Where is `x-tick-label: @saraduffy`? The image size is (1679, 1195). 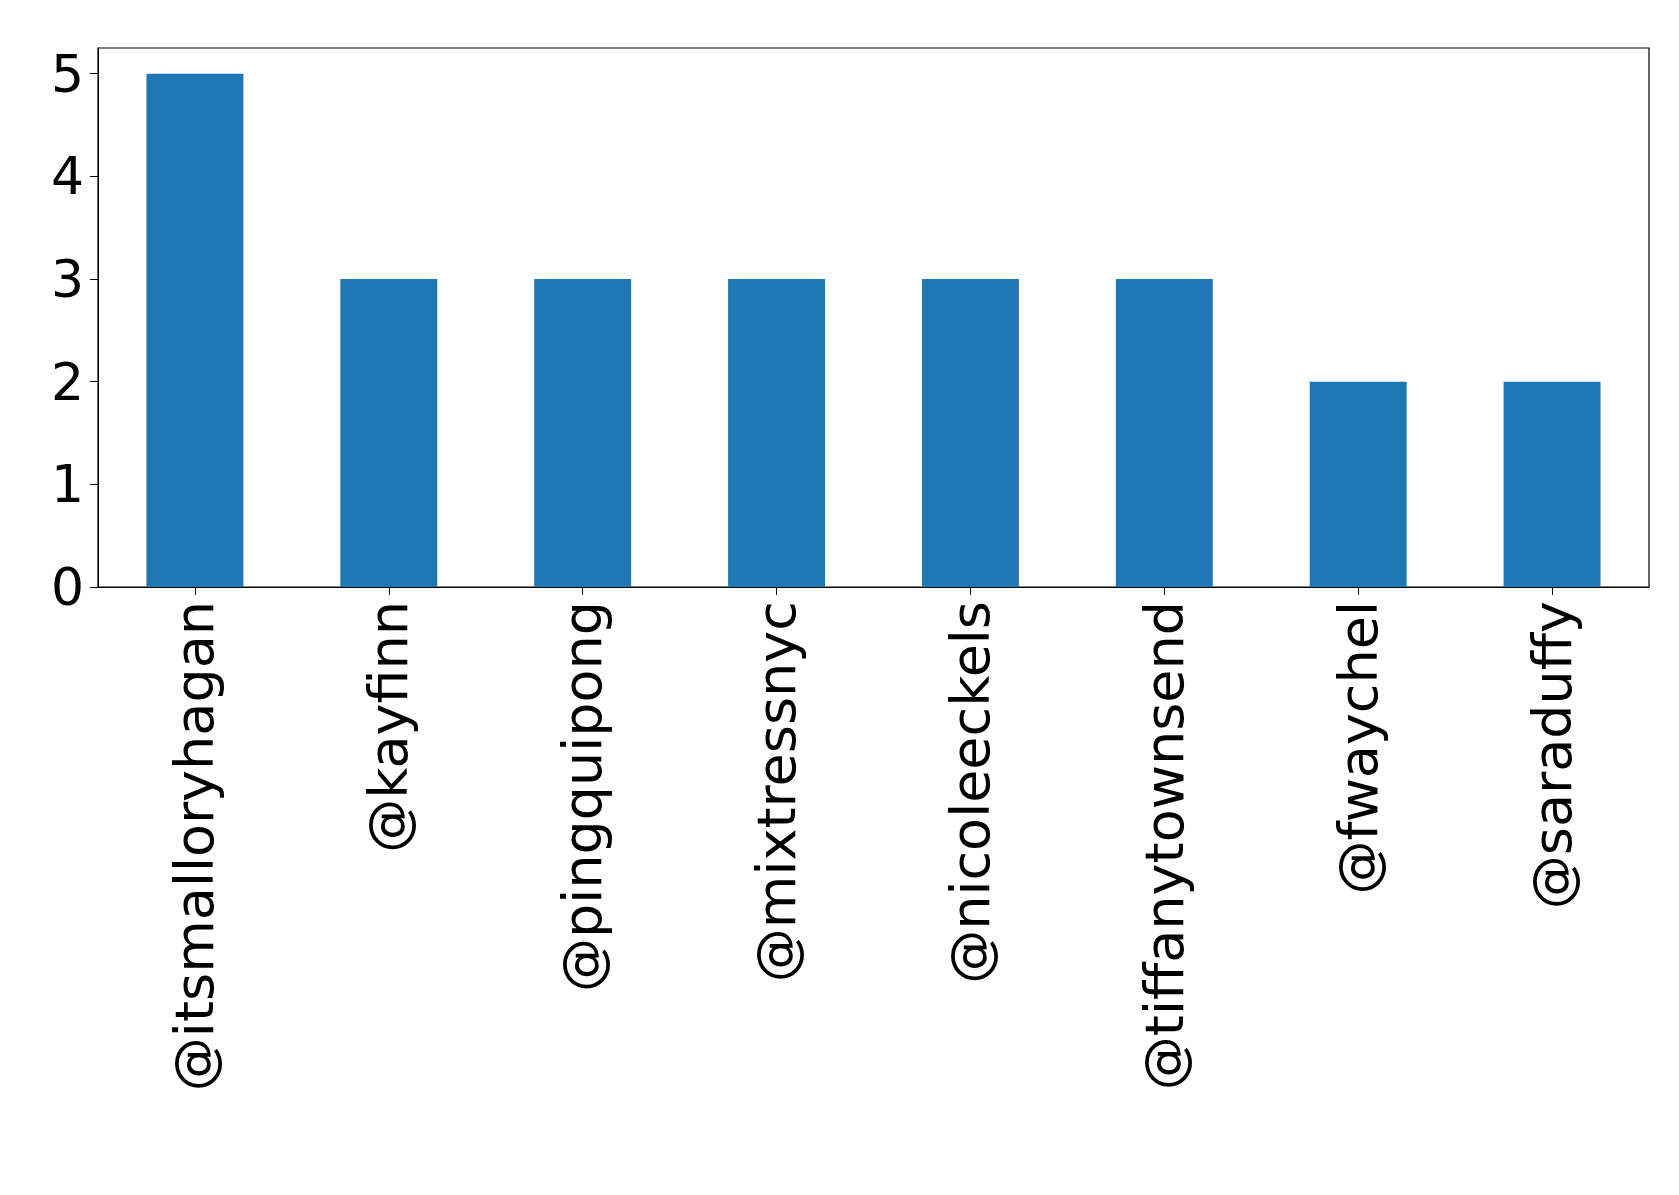 x-tick-label: @saraduffy is located at coordinates (1552, 755).